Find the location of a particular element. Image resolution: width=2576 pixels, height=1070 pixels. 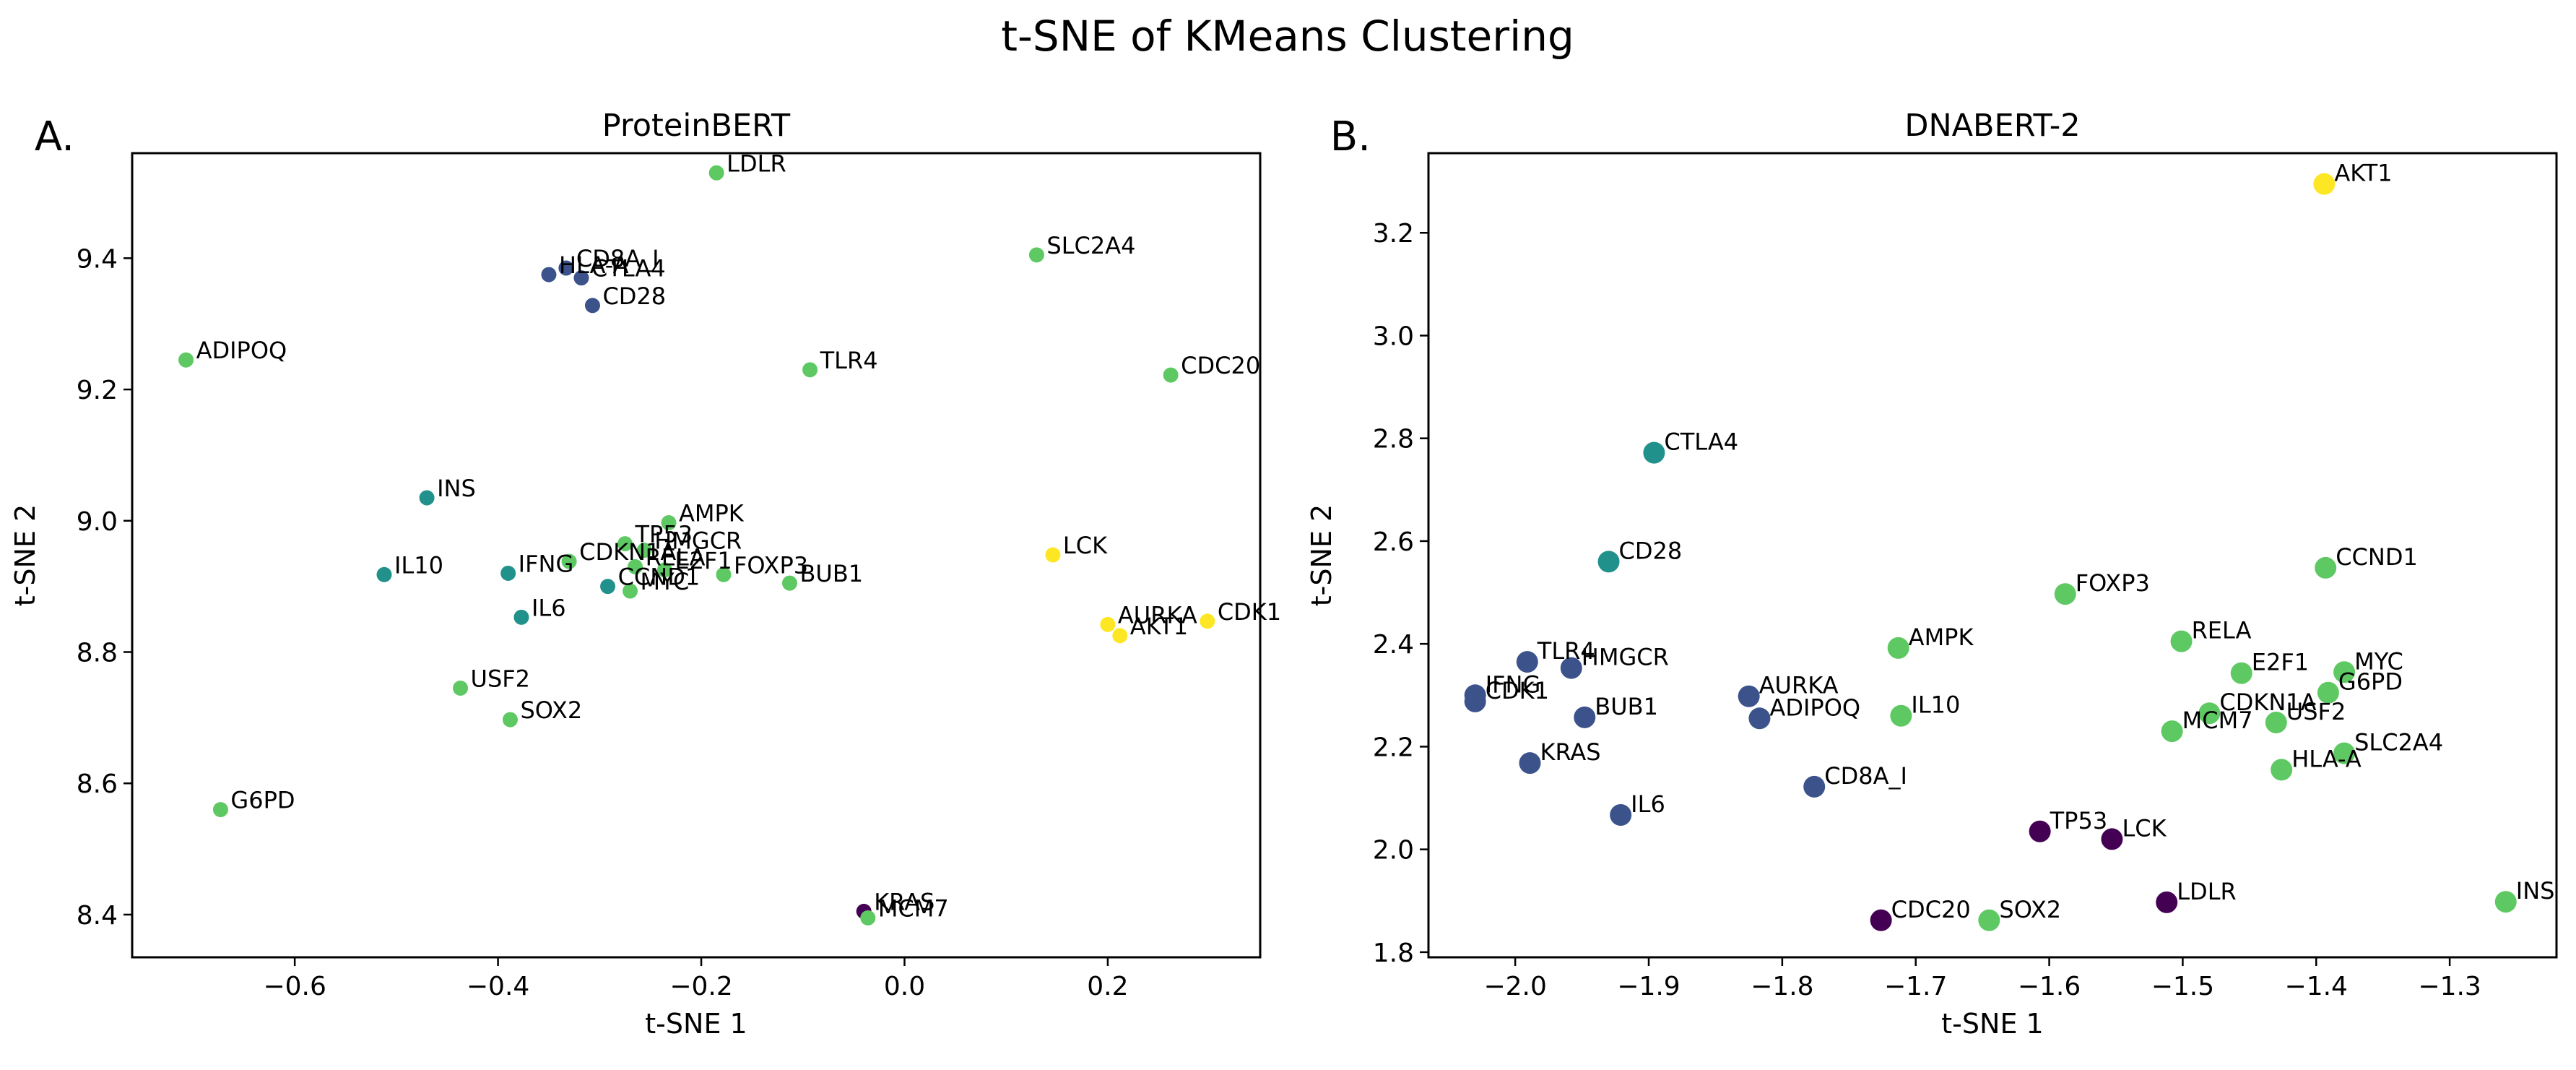

y-tick-label: 2.4 is located at coordinates (1393, 645).